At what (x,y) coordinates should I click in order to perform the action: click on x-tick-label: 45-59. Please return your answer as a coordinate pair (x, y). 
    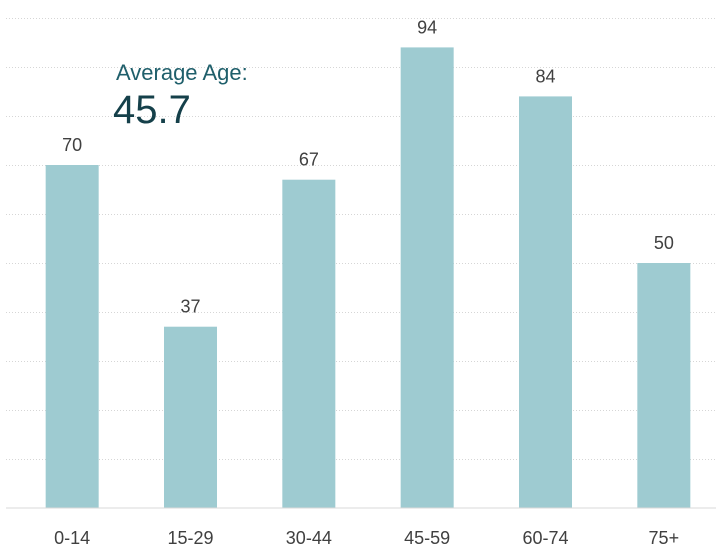
    Looking at the image, I should click on (427, 538).